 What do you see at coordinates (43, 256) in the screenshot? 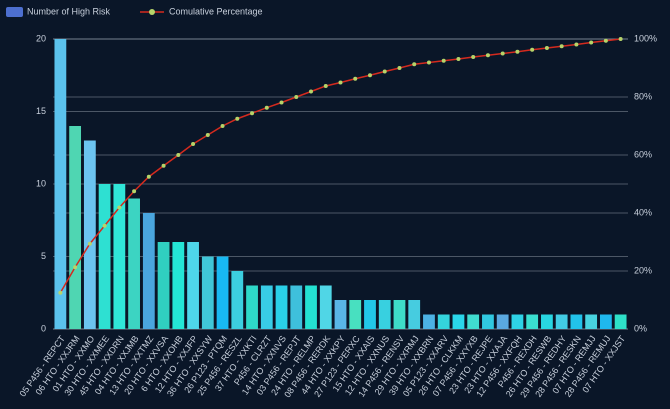
I see `y-tick-label: 5` at bounding box center [43, 256].